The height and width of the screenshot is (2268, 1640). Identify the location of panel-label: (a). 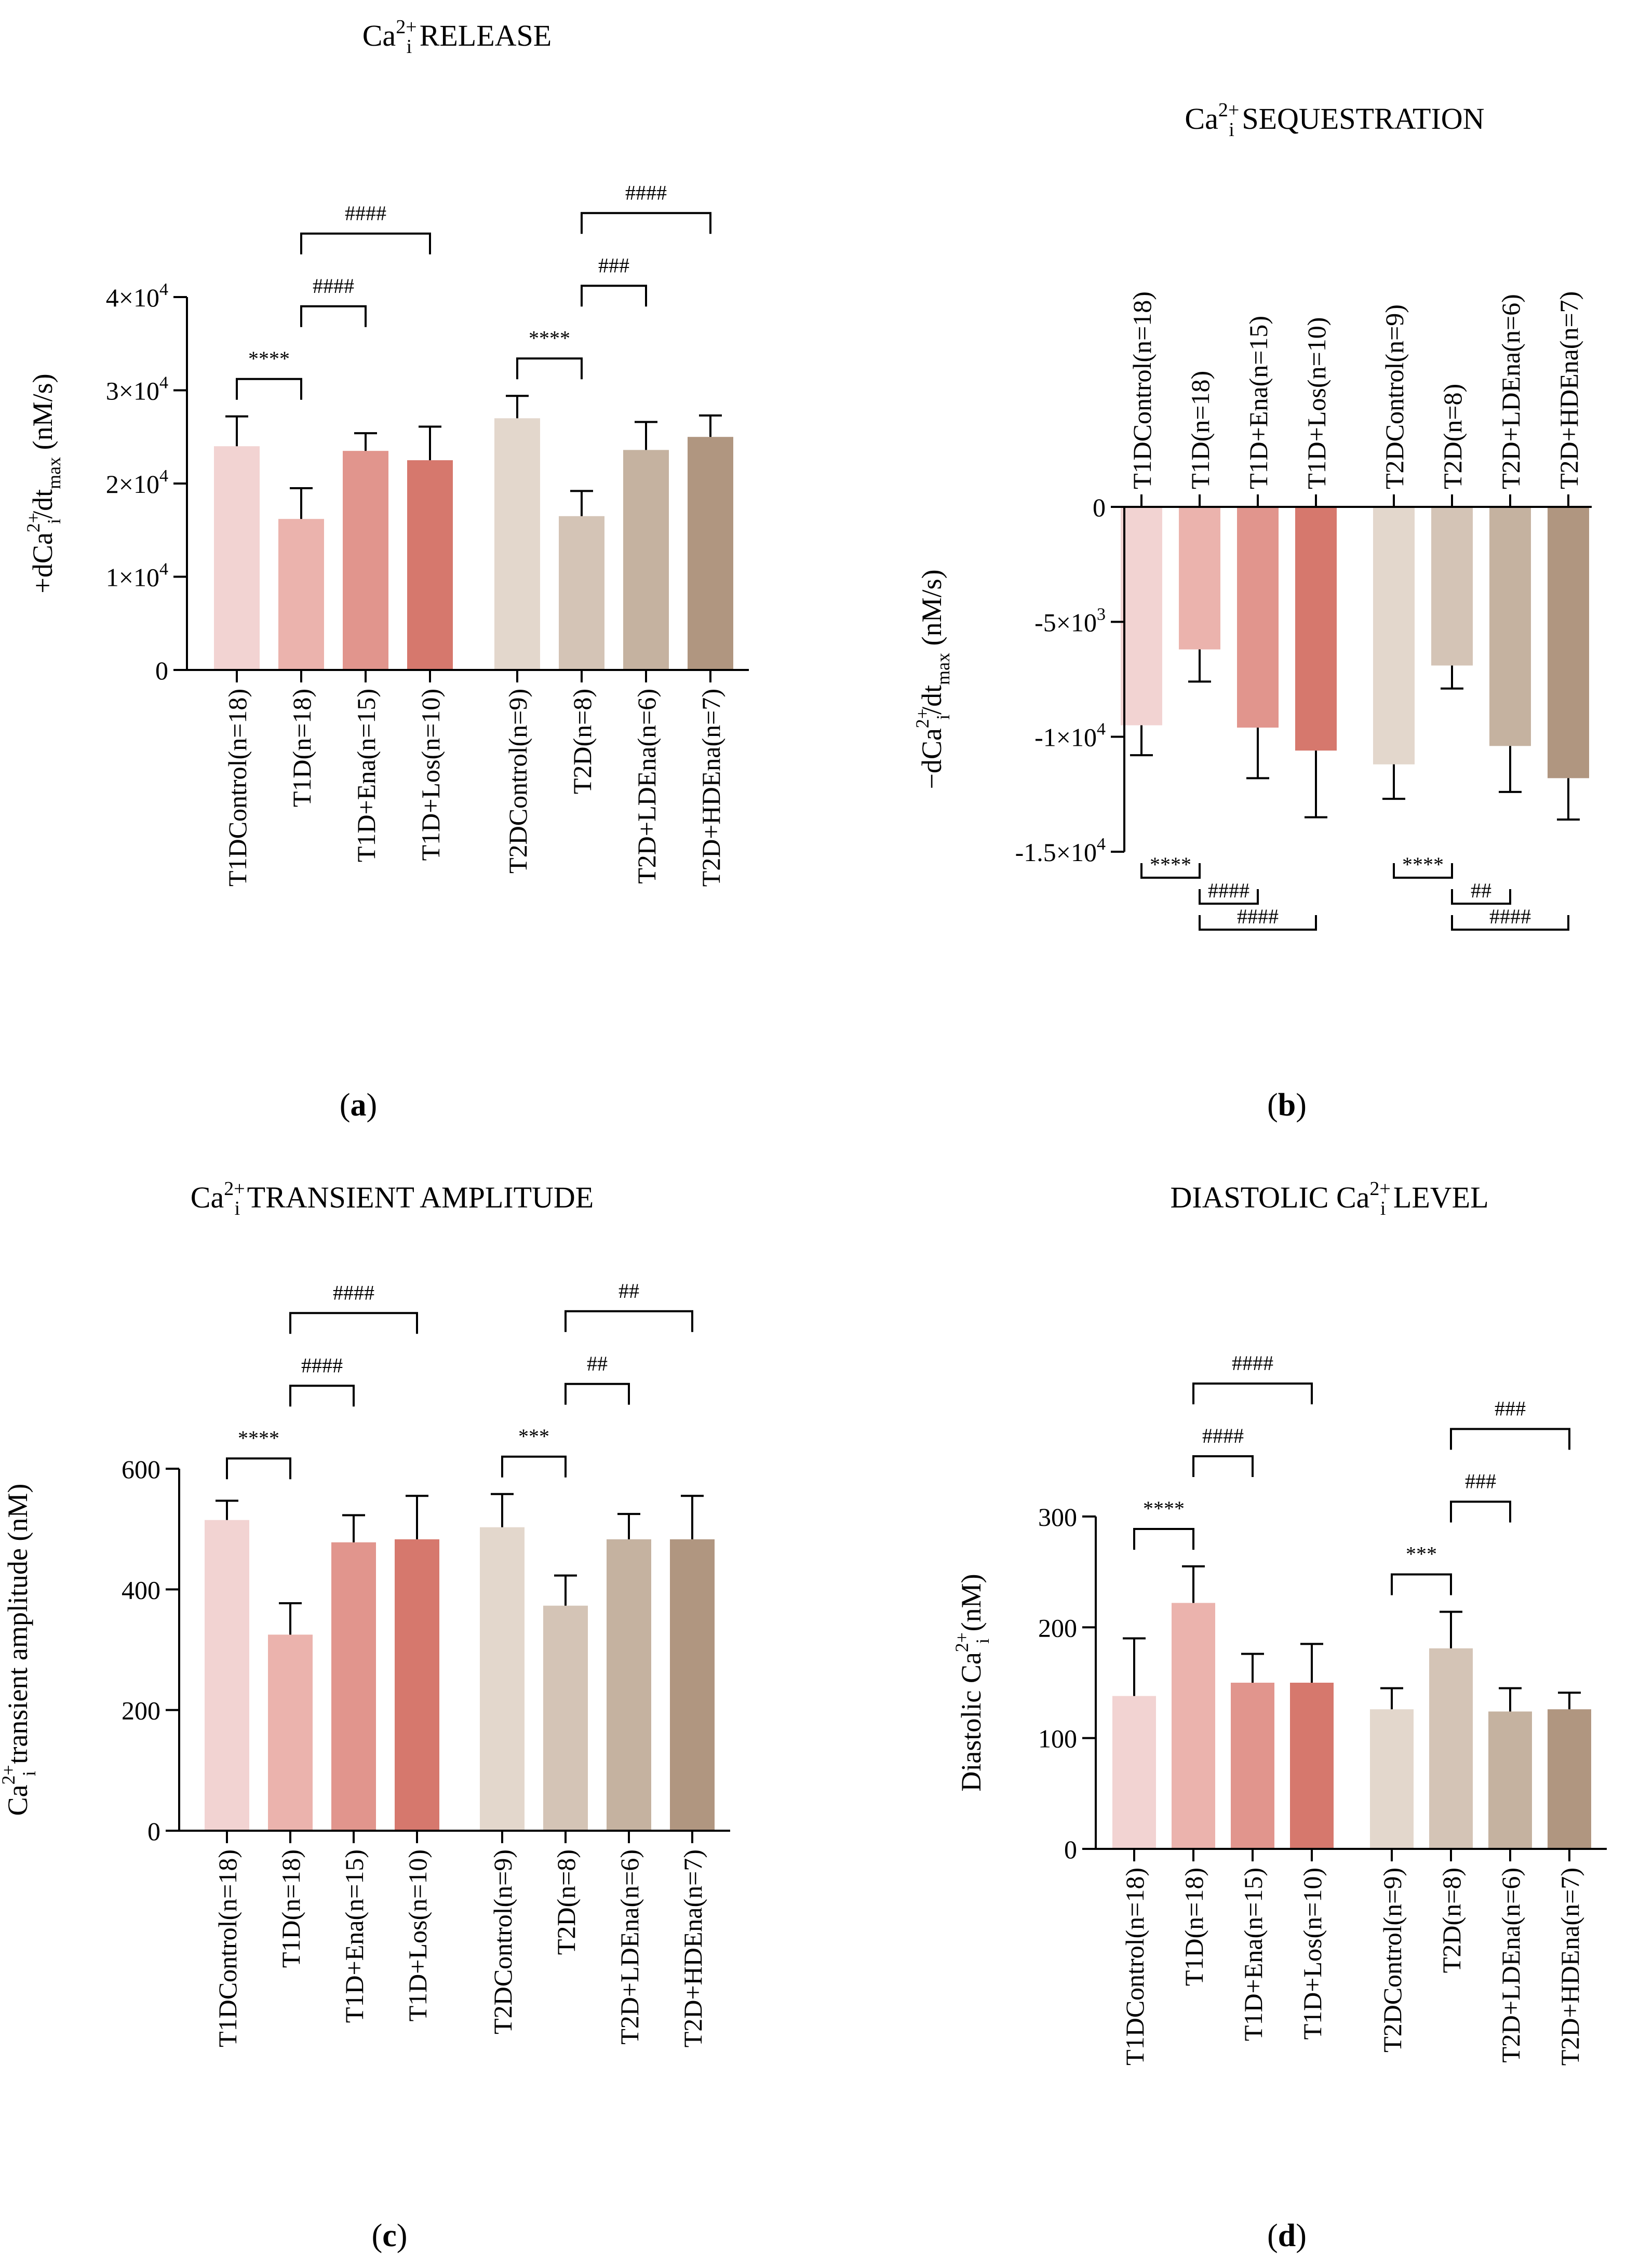
(358, 1105).